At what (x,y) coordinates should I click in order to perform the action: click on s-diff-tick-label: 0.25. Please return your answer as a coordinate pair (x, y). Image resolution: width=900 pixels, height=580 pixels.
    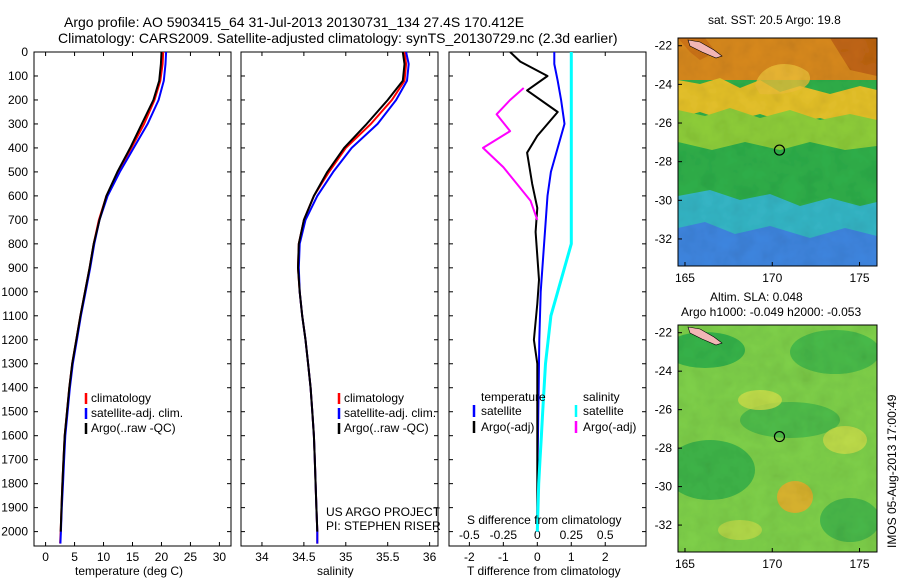
    Looking at the image, I should click on (572, 535).